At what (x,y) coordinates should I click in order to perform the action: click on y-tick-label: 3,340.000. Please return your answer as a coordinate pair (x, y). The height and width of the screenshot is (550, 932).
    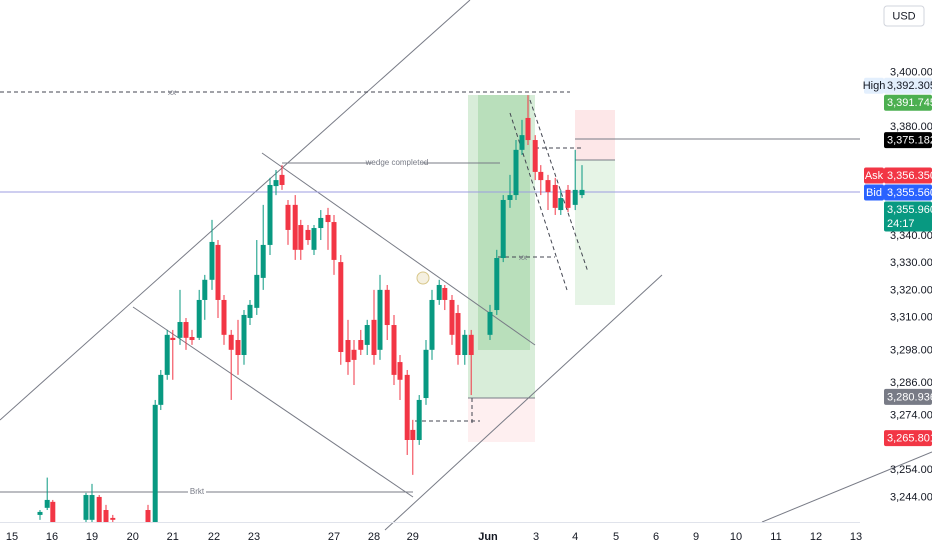
    Looking at the image, I should click on (911, 236).